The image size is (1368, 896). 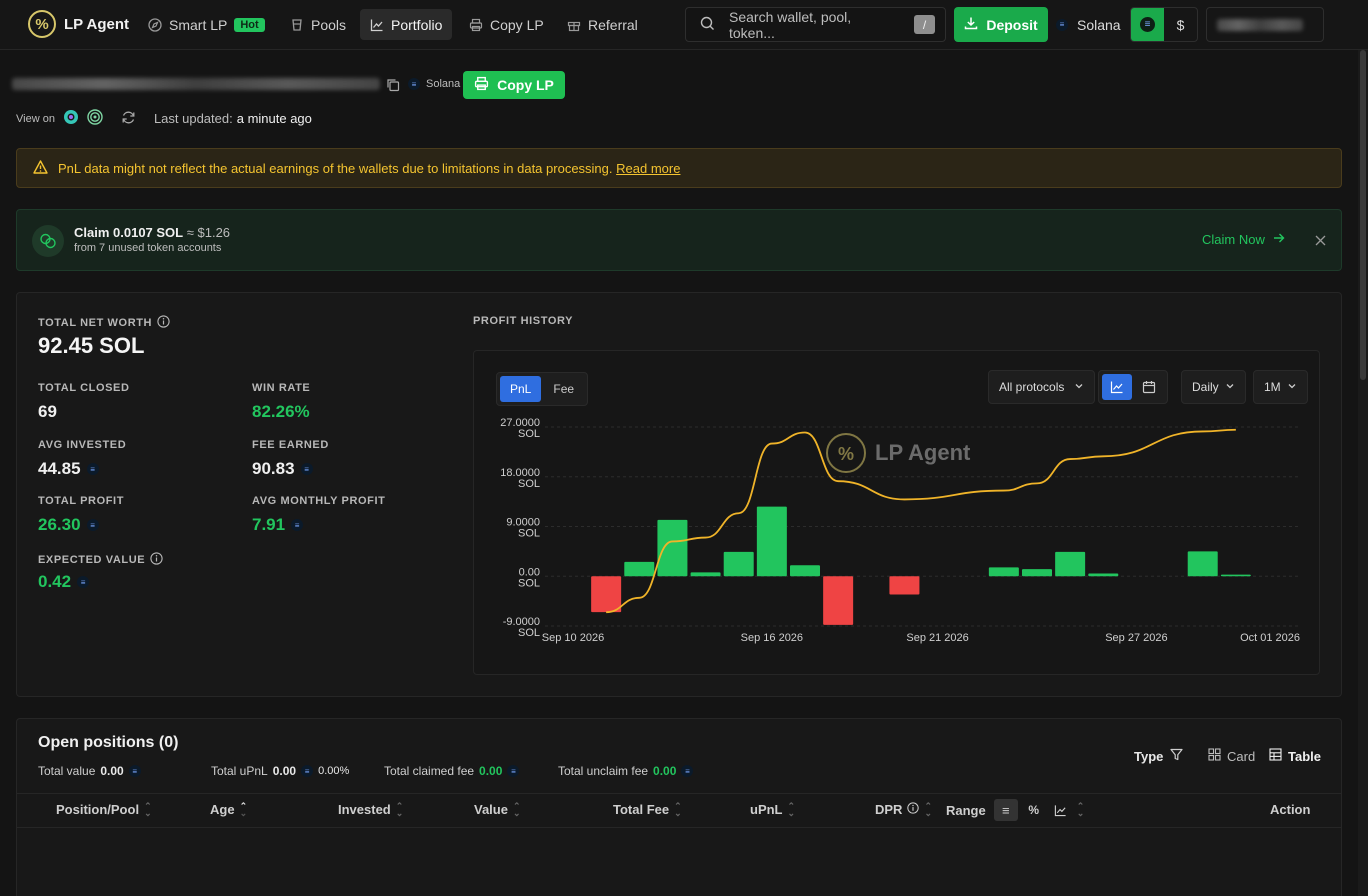 What do you see at coordinates (1180, 24) in the screenshot?
I see `currency-usd-option: $` at bounding box center [1180, 24].